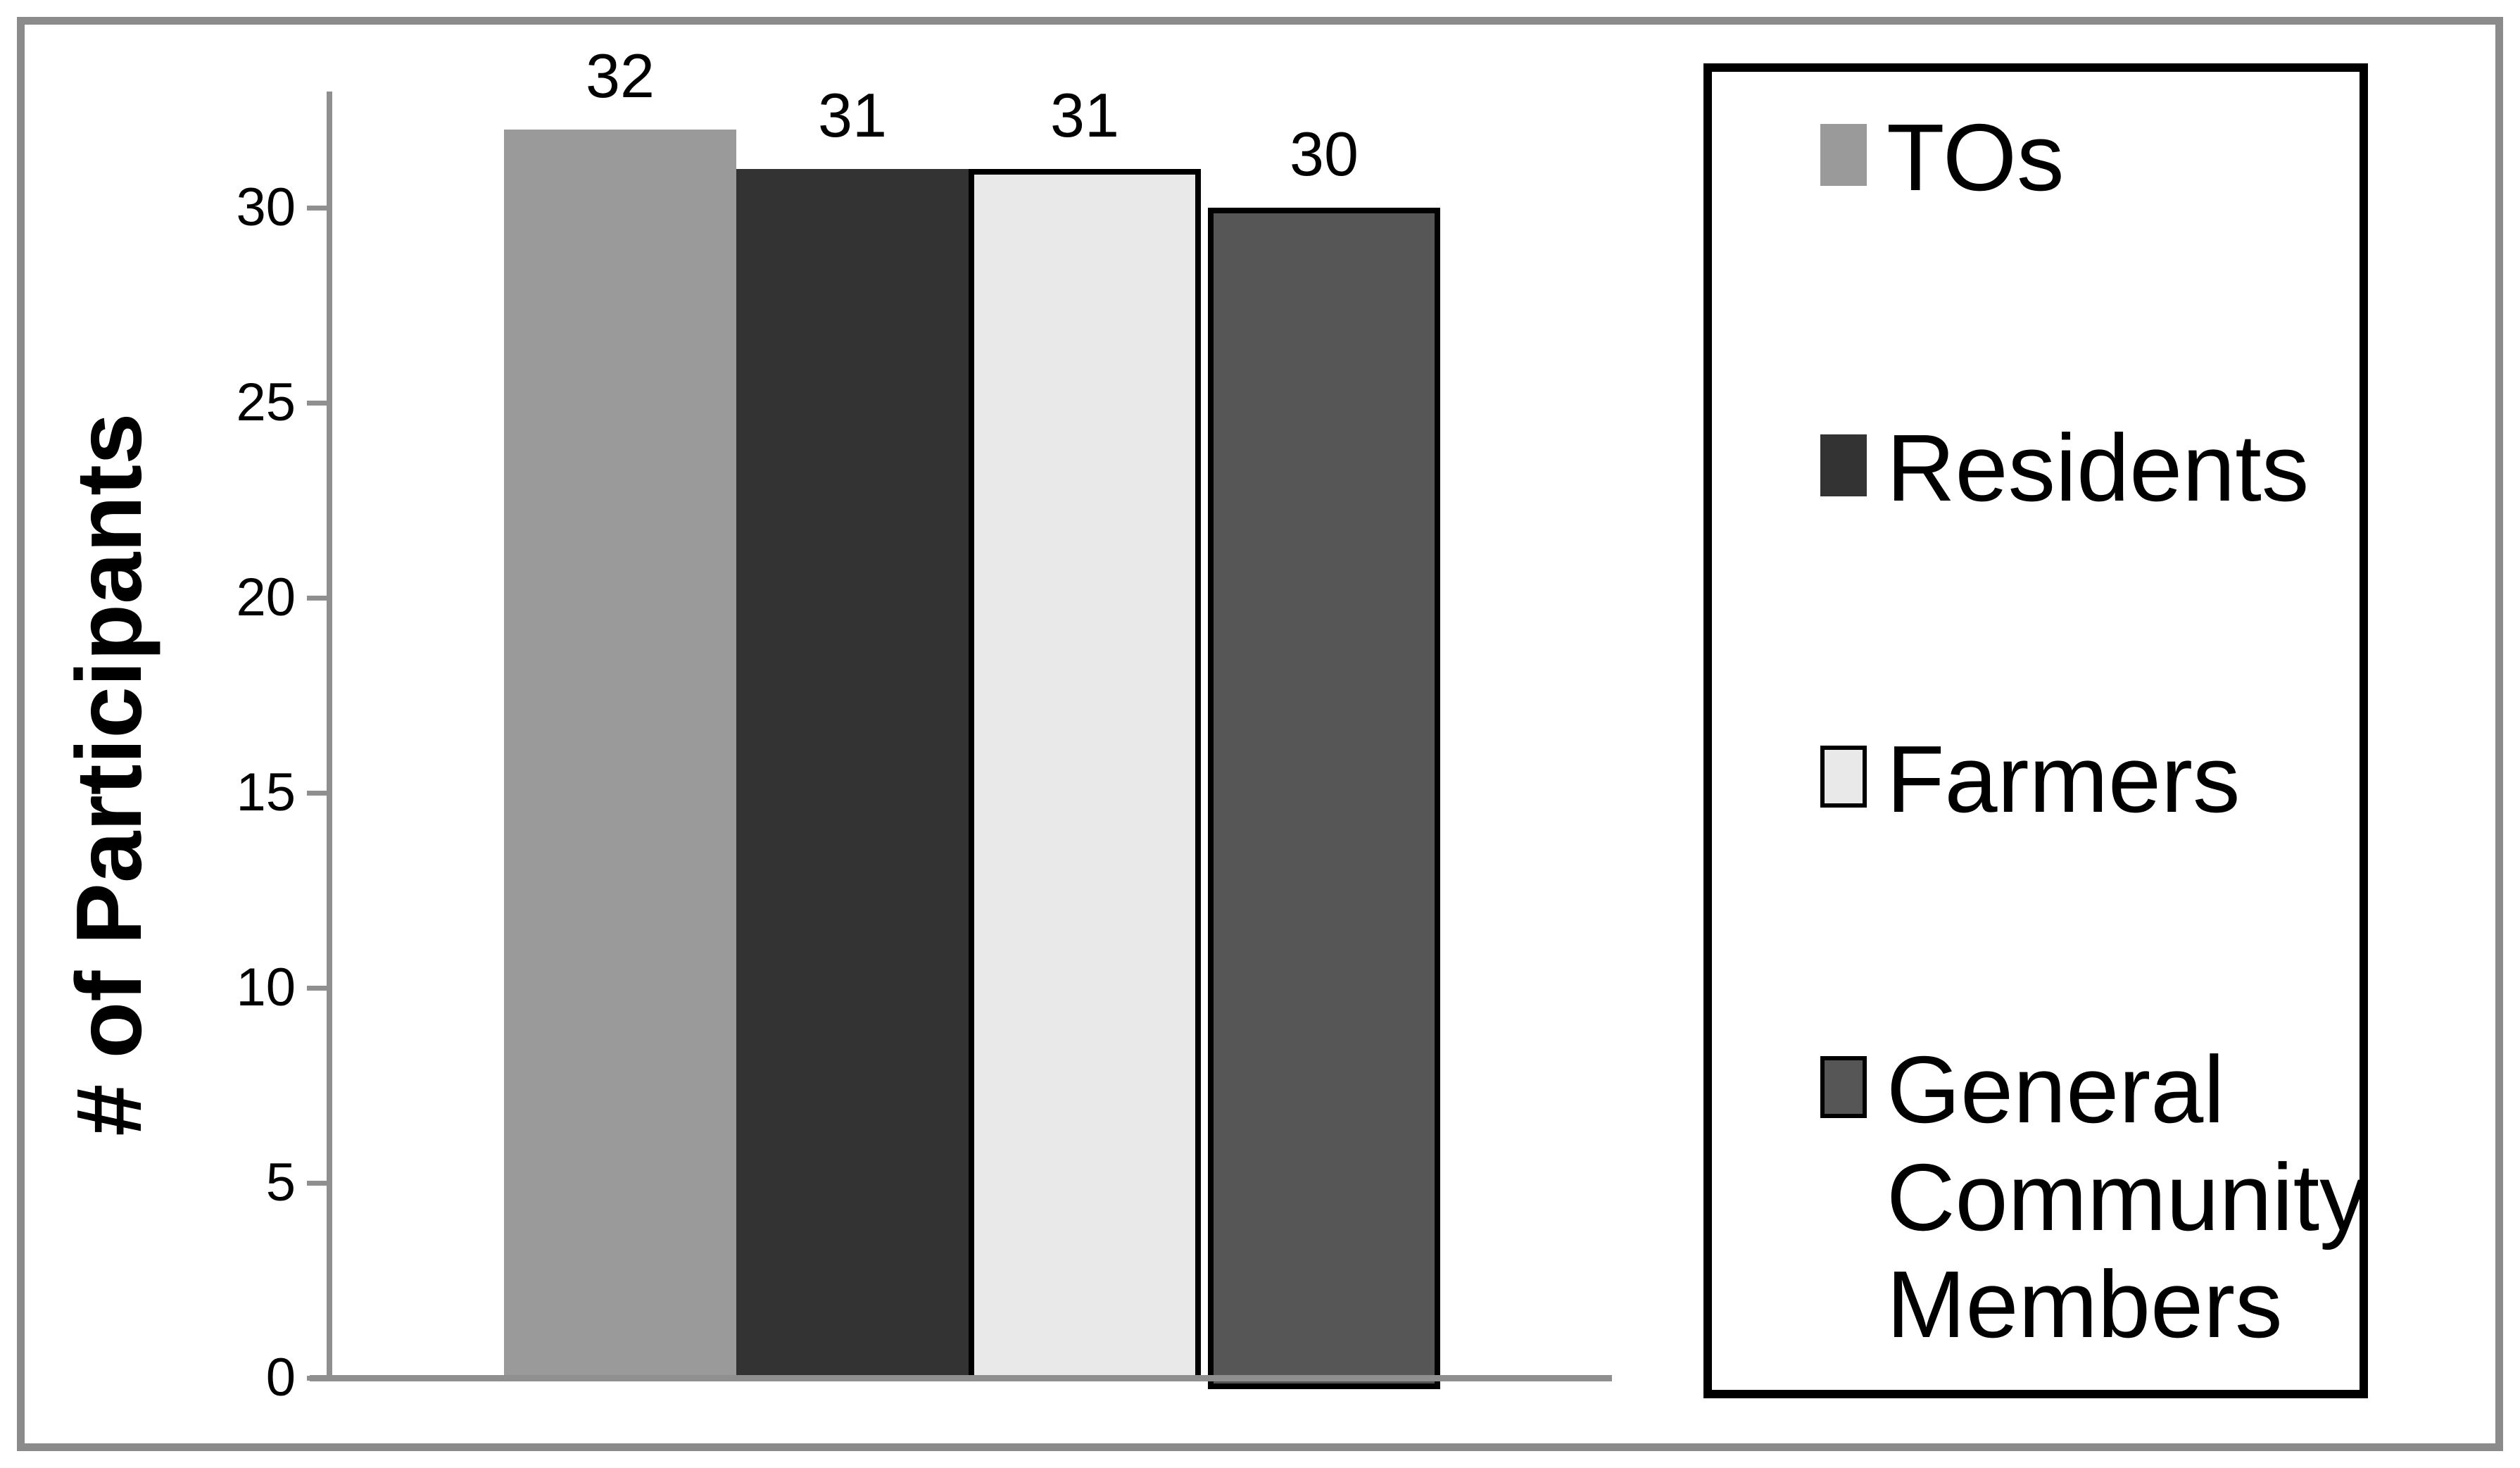  What do you see at coordinates (1085, 775) in the screenshot?
I see `bar-farmers` at bounding box center [1085, 775].